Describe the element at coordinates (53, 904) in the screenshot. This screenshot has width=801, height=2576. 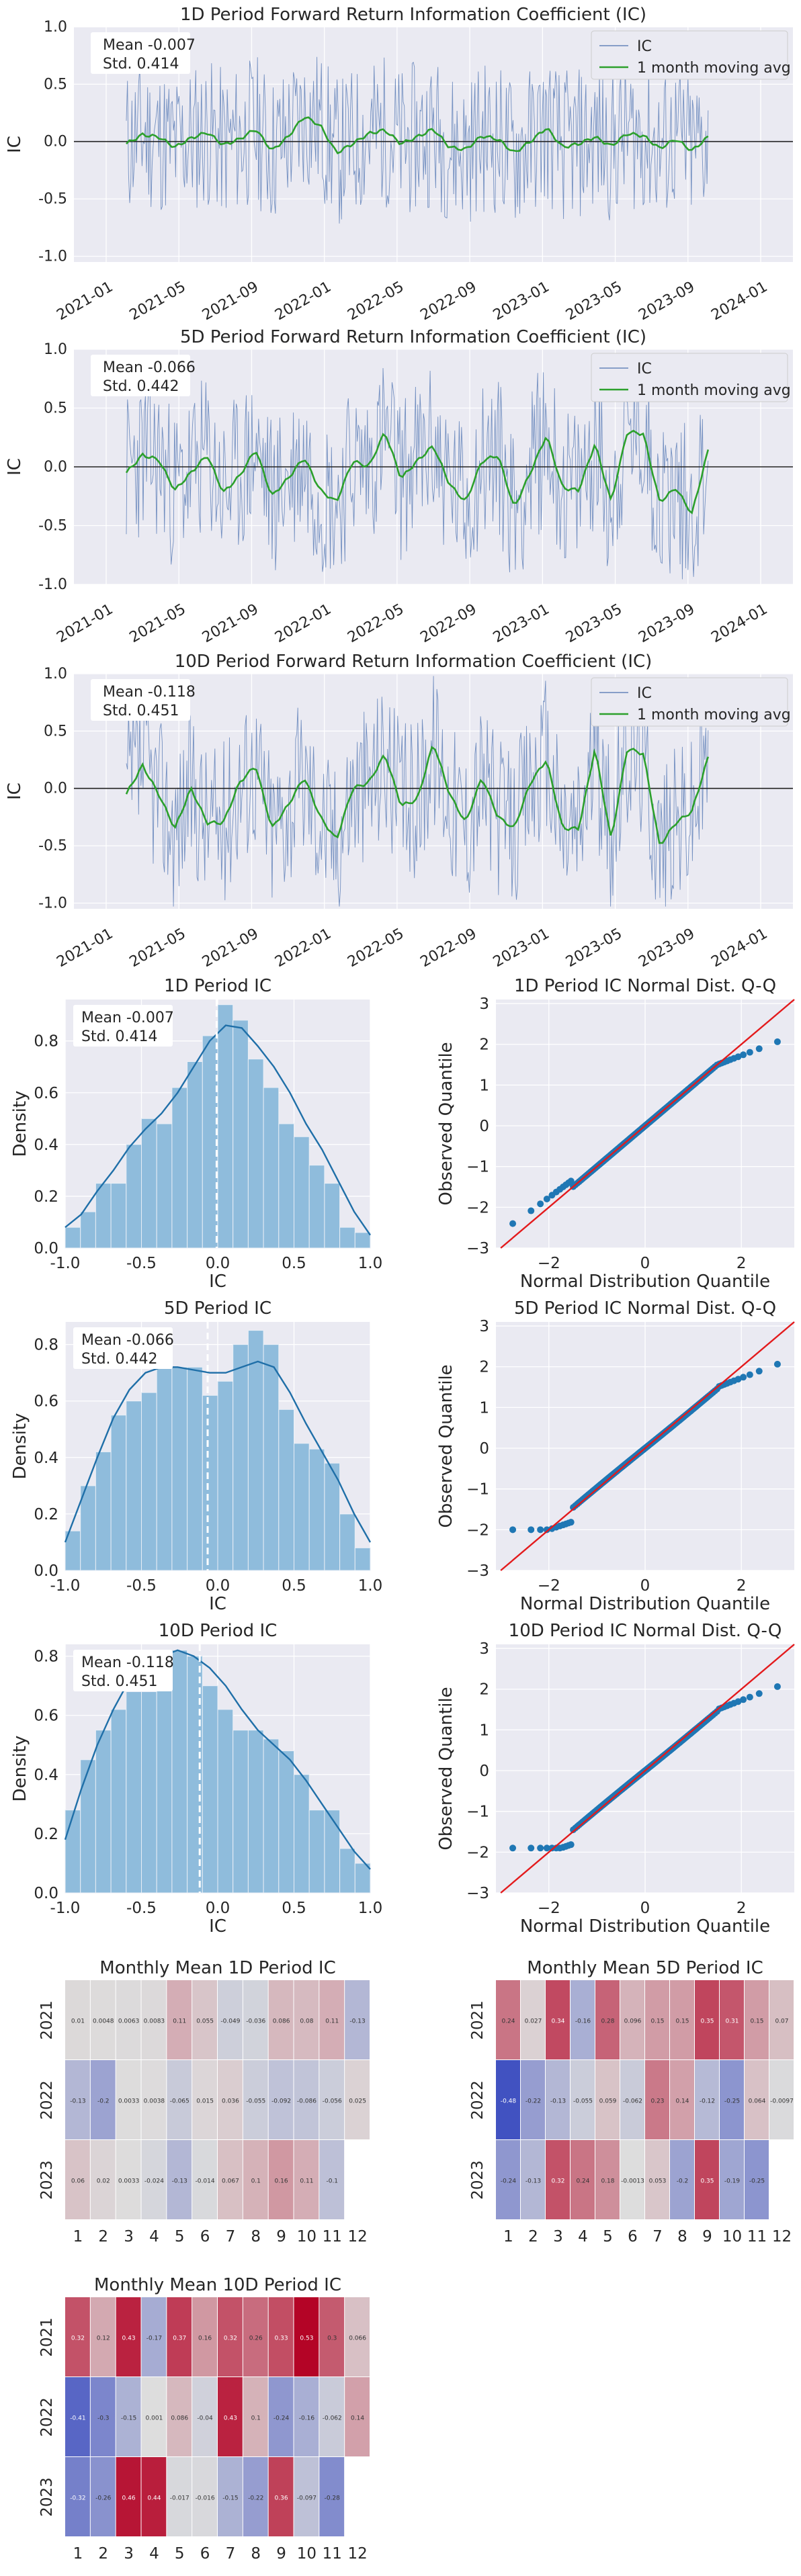
I see `y-tick-label: -1.0` at that location.